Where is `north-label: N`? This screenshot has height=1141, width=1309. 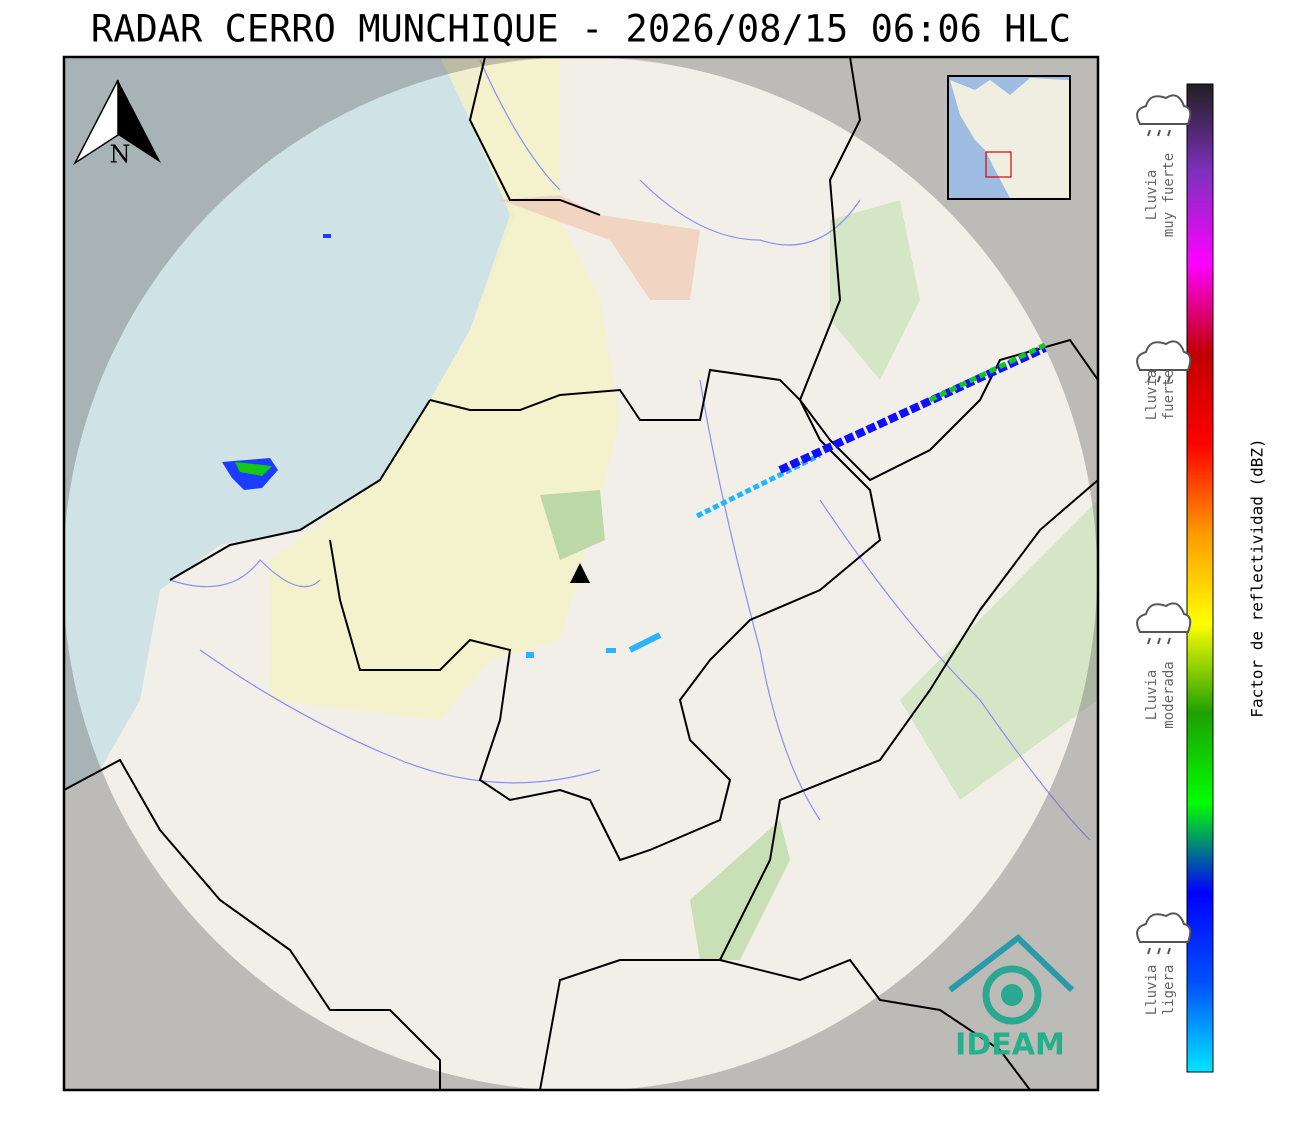
north-label: N is located at coordinates (120, 155).